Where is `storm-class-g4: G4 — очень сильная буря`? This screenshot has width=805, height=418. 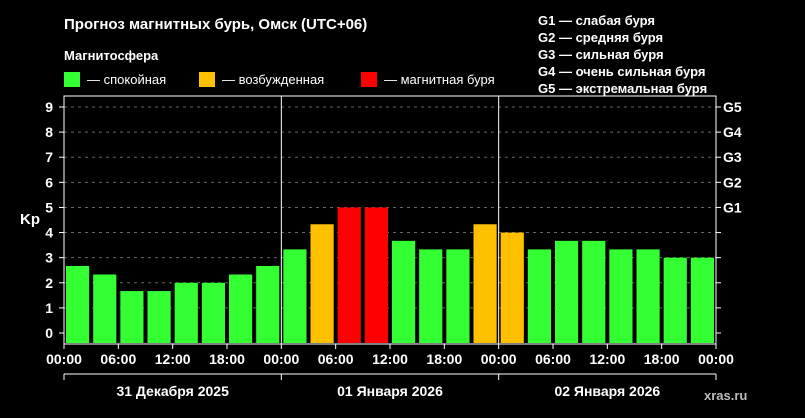 storm-class-g4: G4 — очень сильная буря is located at coordinates (621, 71).